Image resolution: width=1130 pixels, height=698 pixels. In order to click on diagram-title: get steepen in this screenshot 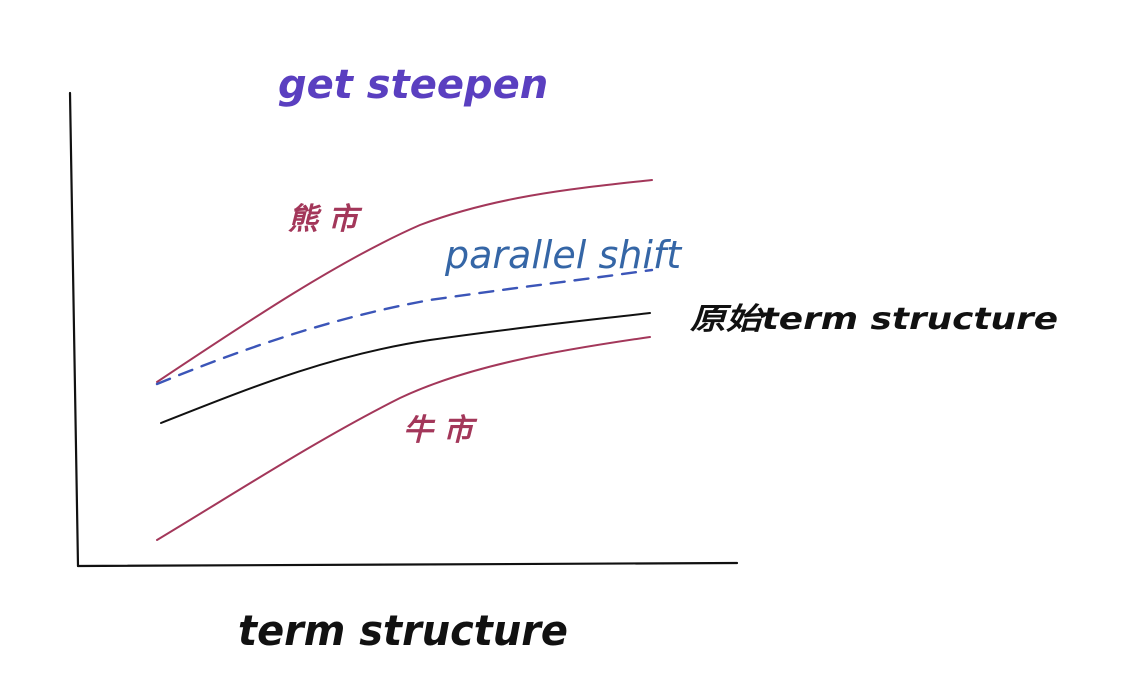, I will do `click(413, 85)`.